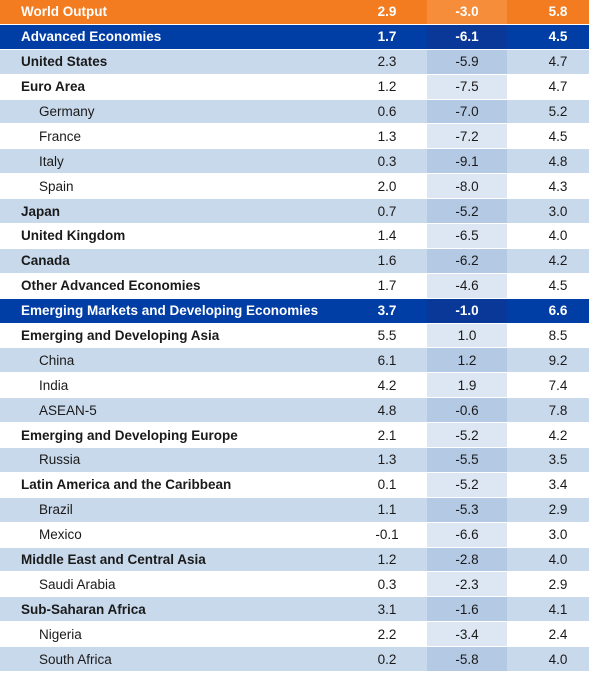  What do you see at coordinates (60, 535) in the screenshot?
I see `region-label: Mexico` at bounding box center [60, 535].